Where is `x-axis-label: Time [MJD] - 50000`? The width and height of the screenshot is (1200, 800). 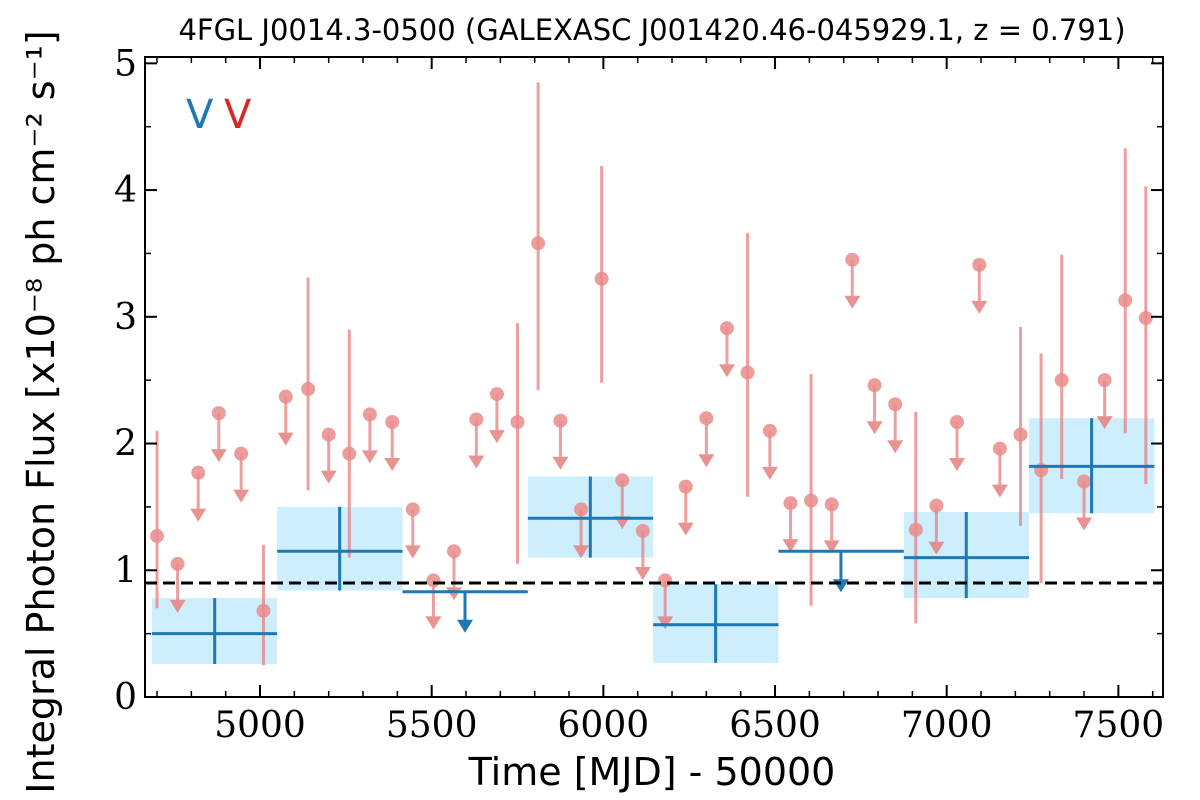
x-axis-label: Time [MJD] - 50000 is located at coordinates (652, 772).